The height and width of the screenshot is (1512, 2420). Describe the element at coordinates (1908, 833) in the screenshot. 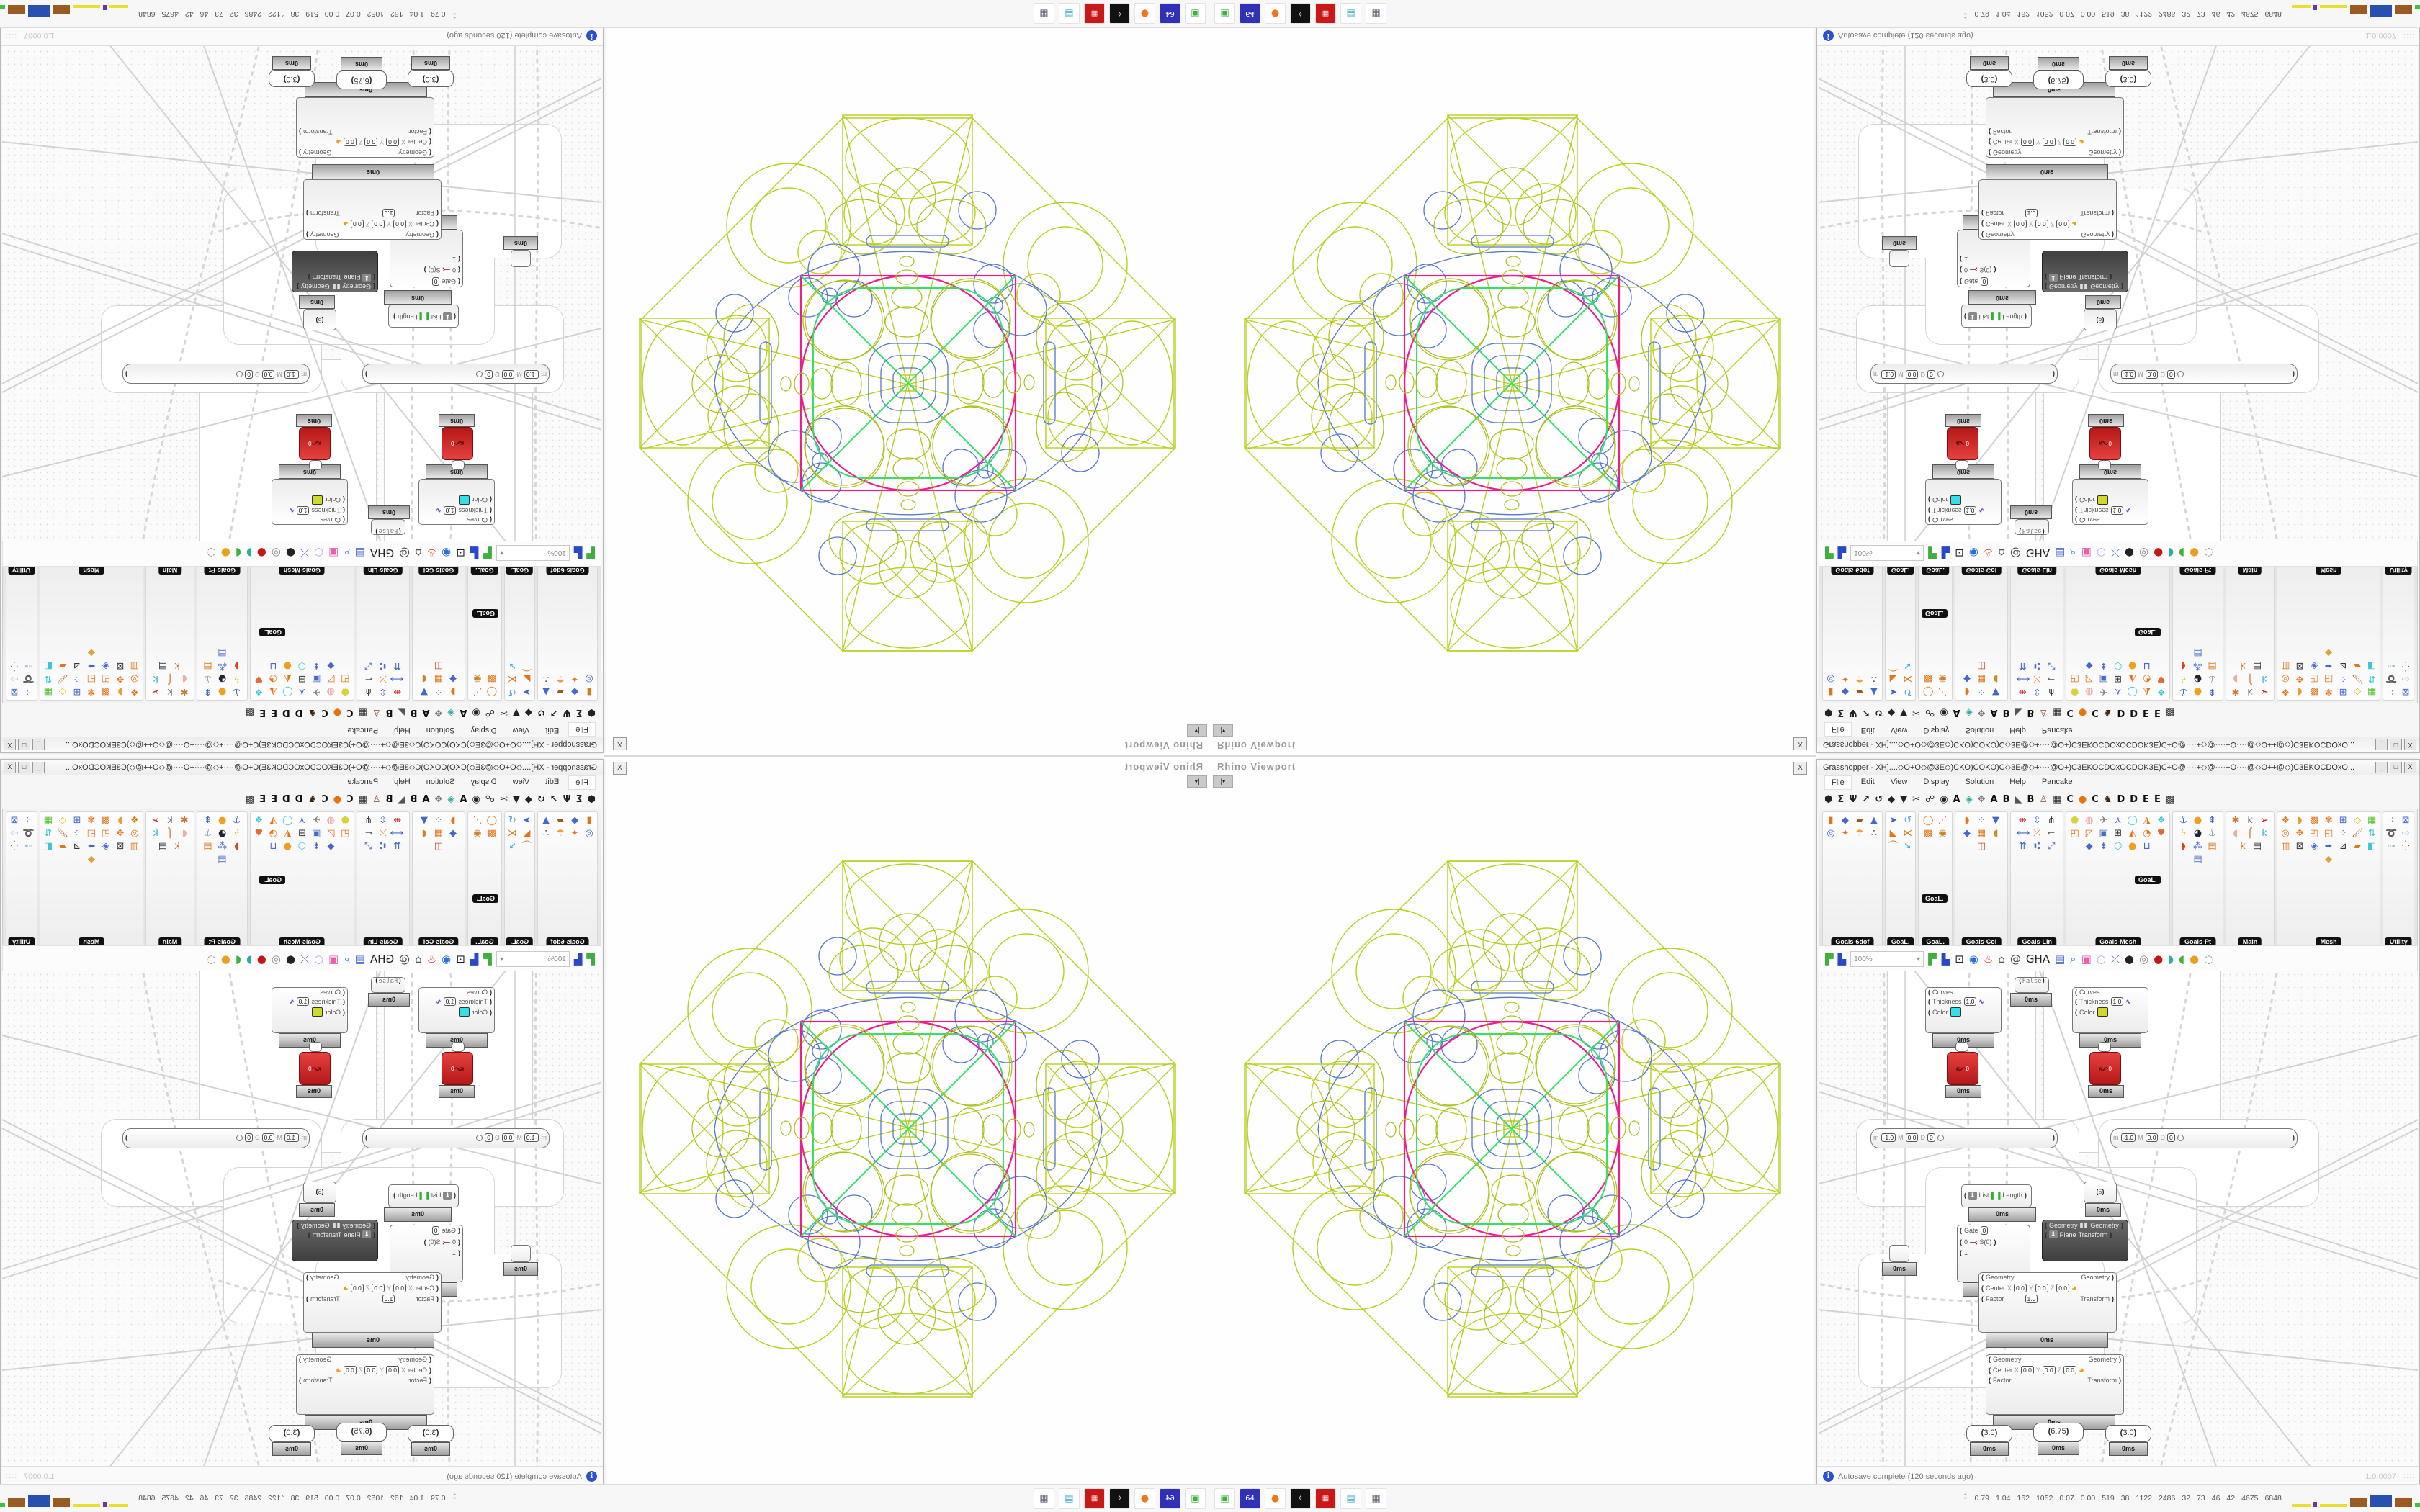

I see `component-icon: ⋉` at that location.